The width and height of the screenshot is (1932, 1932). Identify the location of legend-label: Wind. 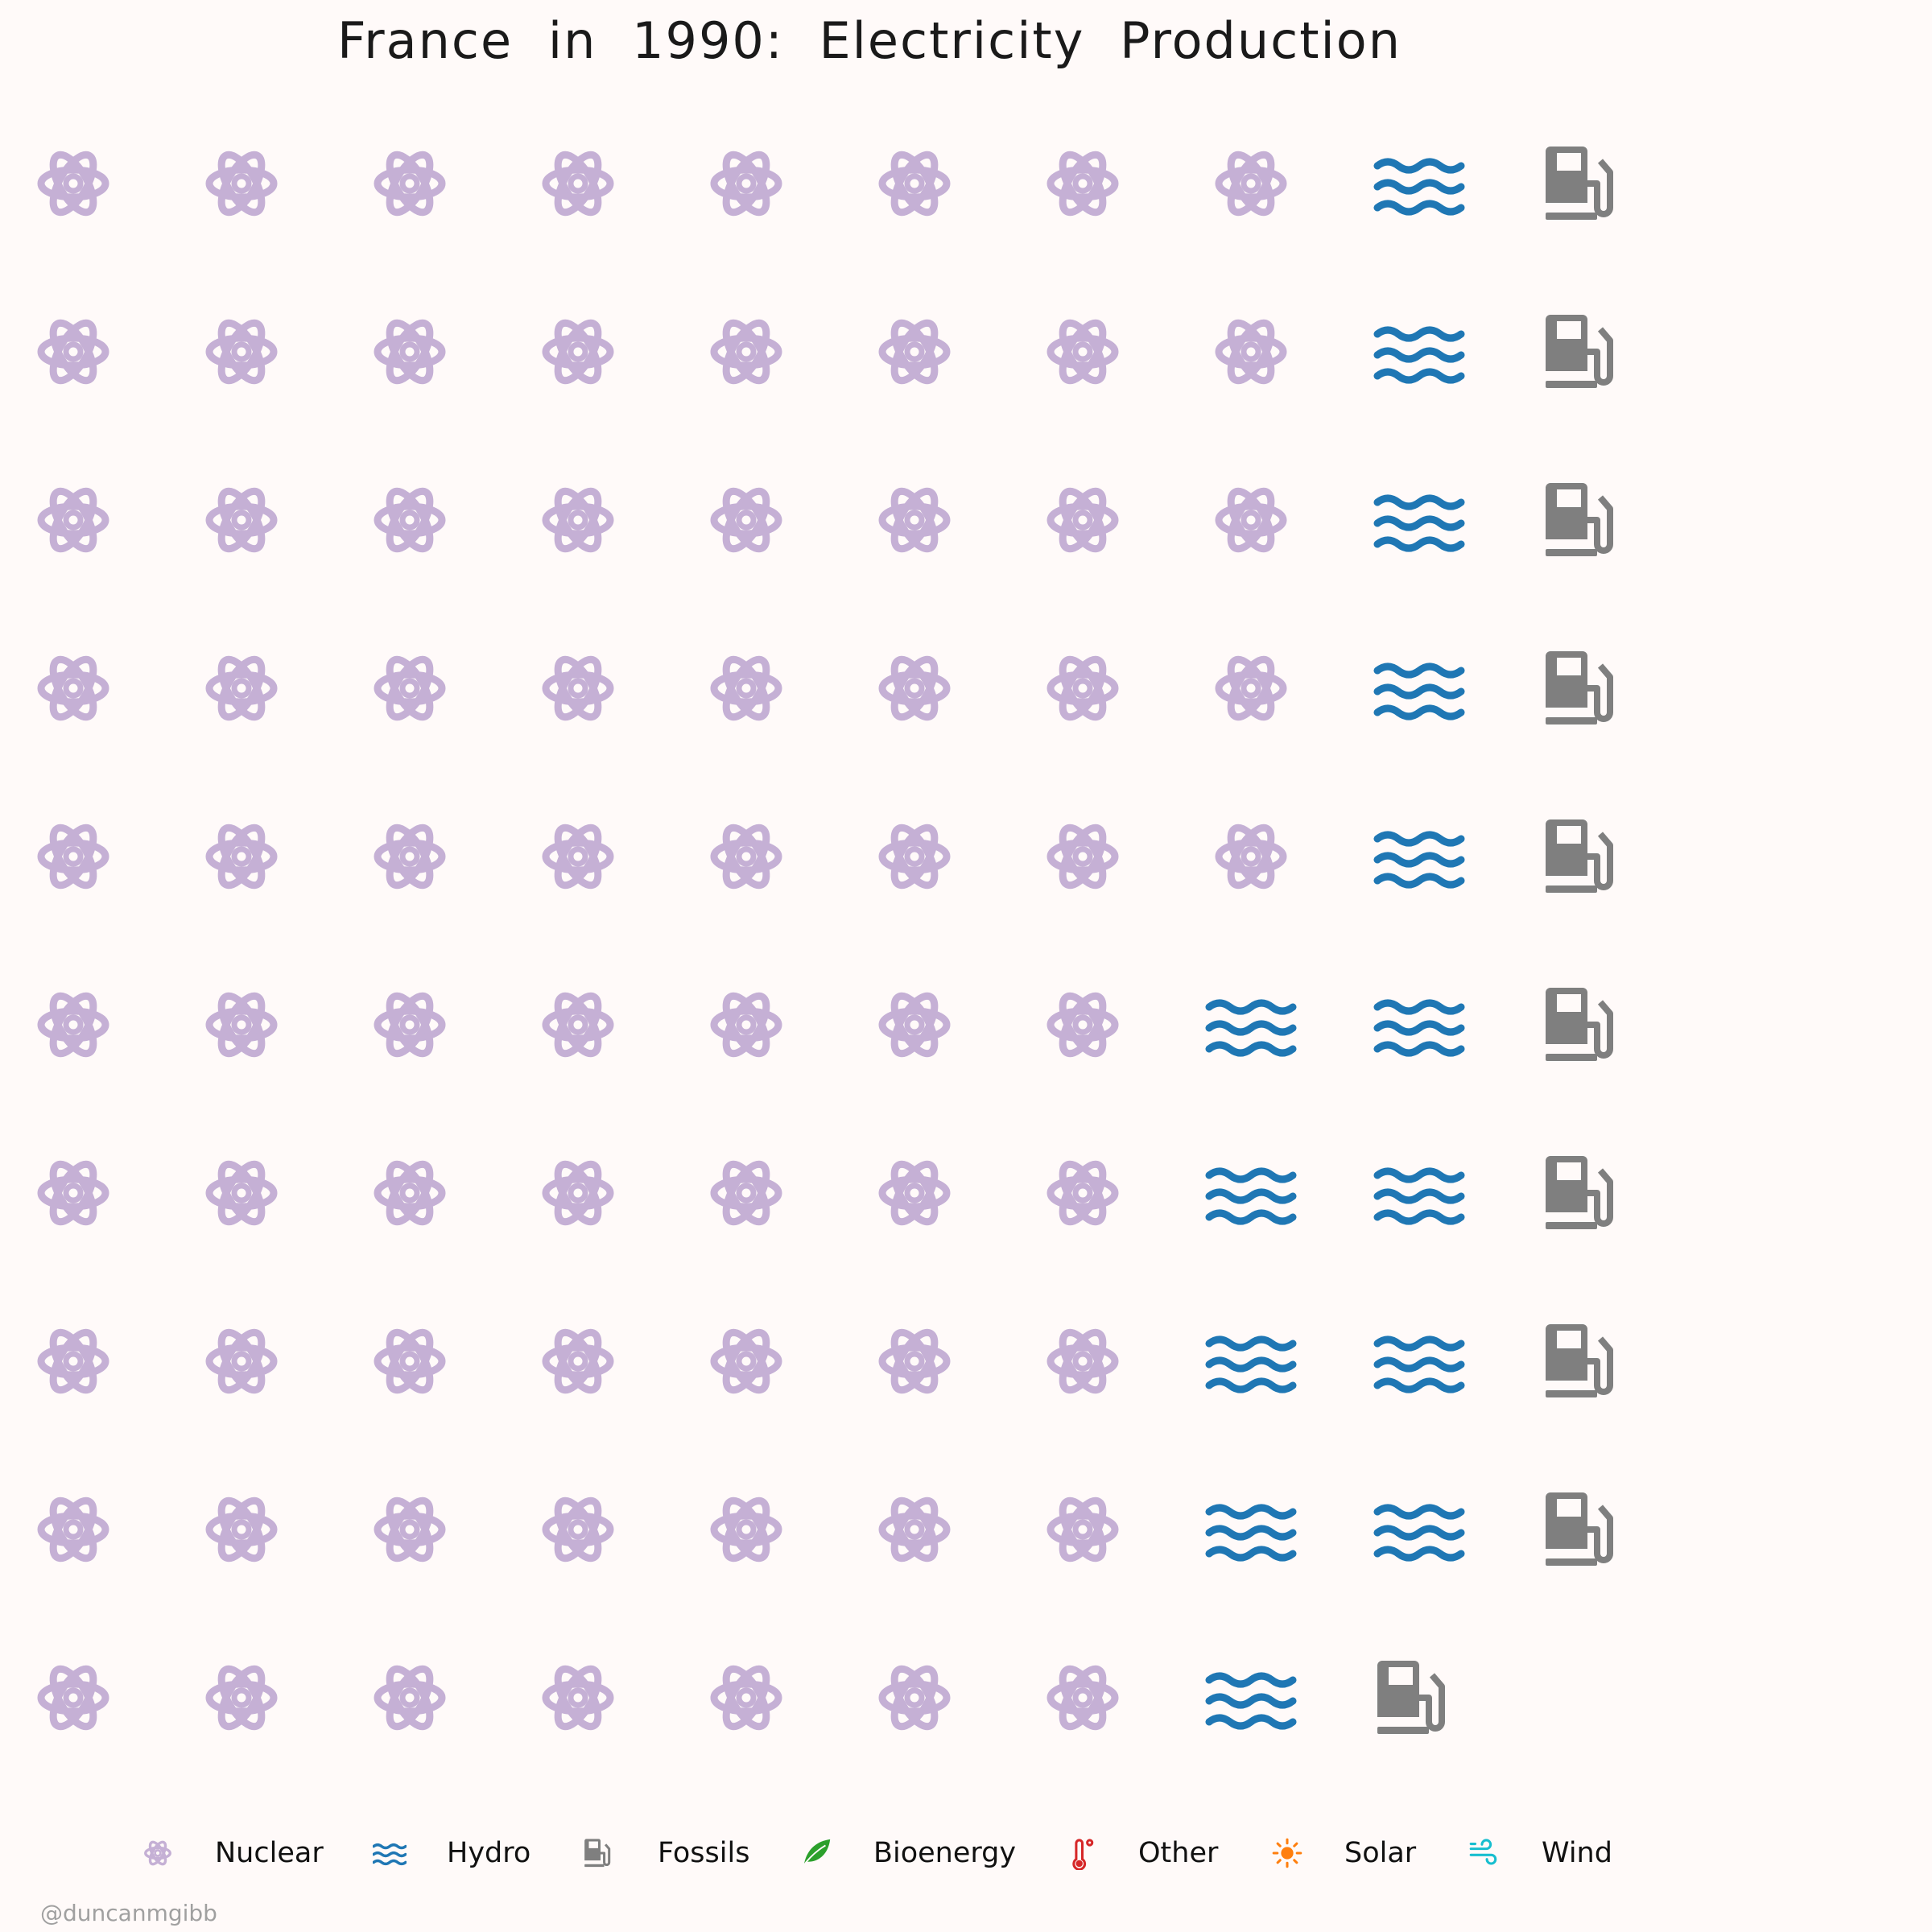
(1577, 1853).